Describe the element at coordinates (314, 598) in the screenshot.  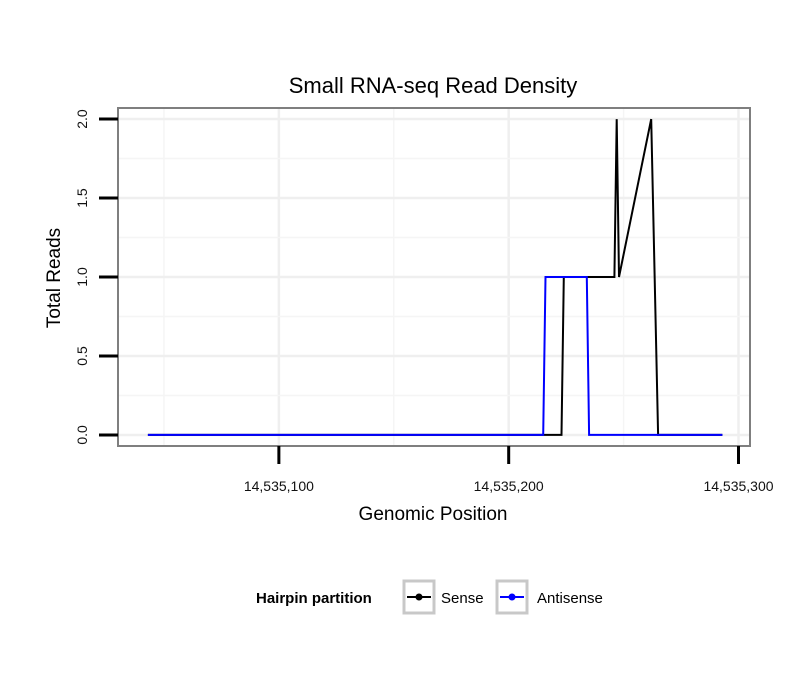
I see `legend-title: Hairpin partition` at that location.